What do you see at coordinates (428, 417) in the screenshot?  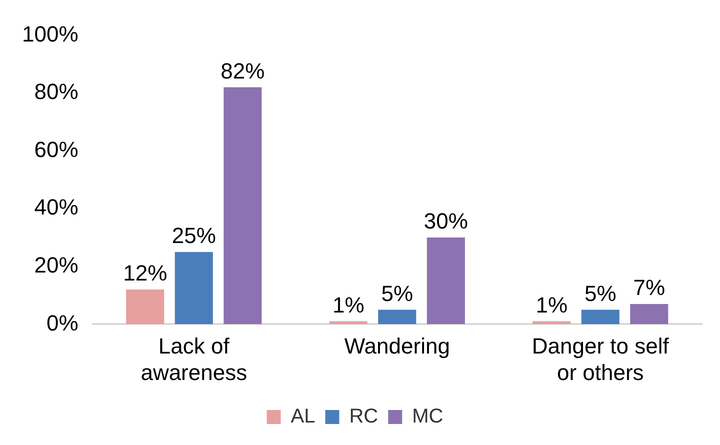 I see `legend-label: MC` at bounding box center [428, 417].